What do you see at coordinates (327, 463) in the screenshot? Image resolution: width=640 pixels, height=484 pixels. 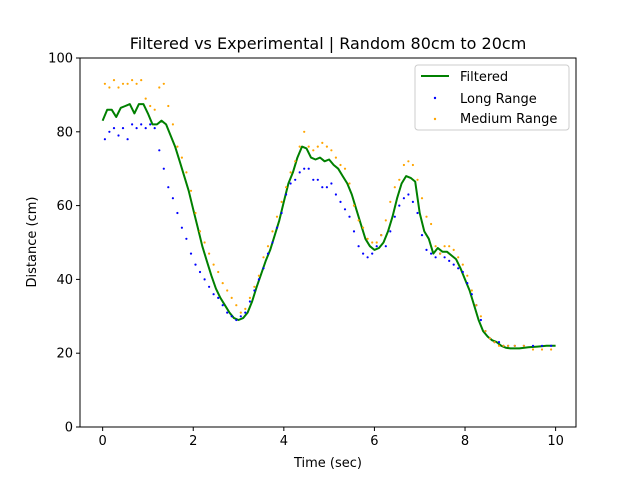 I see `x-axis-label: Time (sec)` at bounding box center [327, 463].